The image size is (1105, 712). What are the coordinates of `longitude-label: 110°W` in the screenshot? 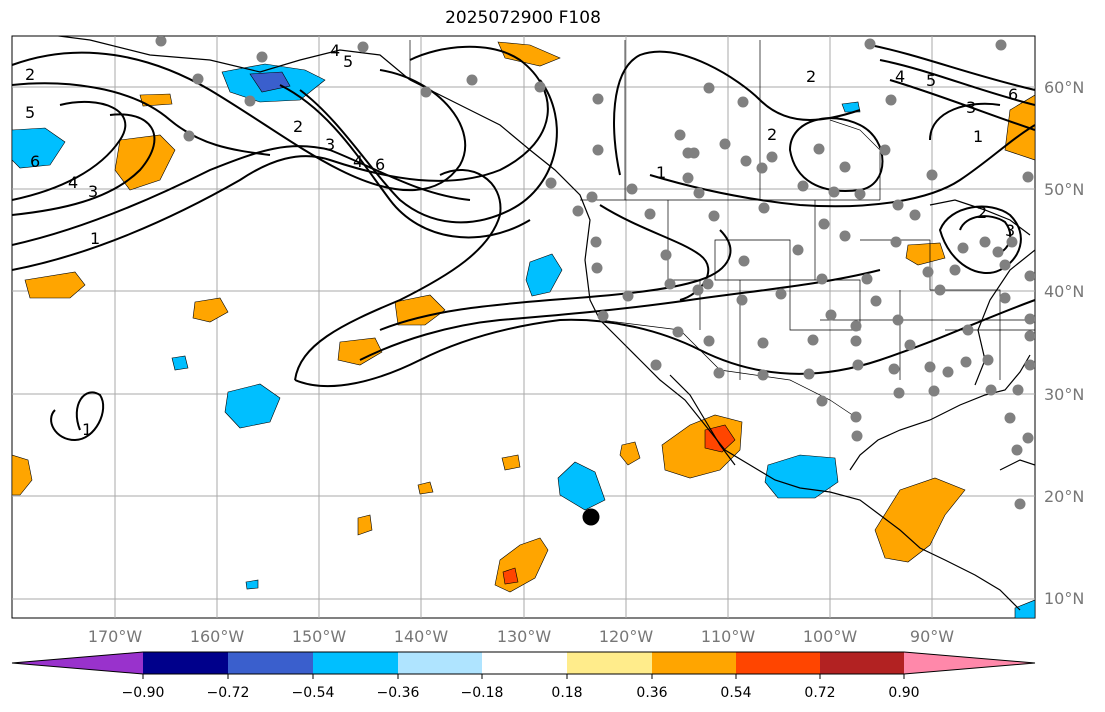 It's located at (728, 636).